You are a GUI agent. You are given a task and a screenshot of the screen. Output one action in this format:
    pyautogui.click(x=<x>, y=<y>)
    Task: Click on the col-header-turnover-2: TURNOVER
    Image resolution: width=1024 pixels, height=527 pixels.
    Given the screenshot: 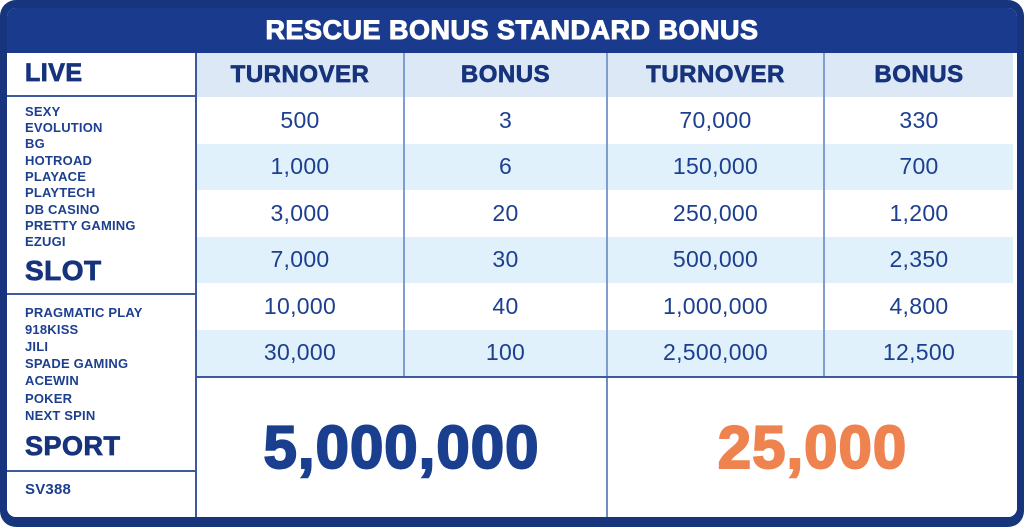 What is the action you would take?
    pyautogui.click(x=716, y=75)
    